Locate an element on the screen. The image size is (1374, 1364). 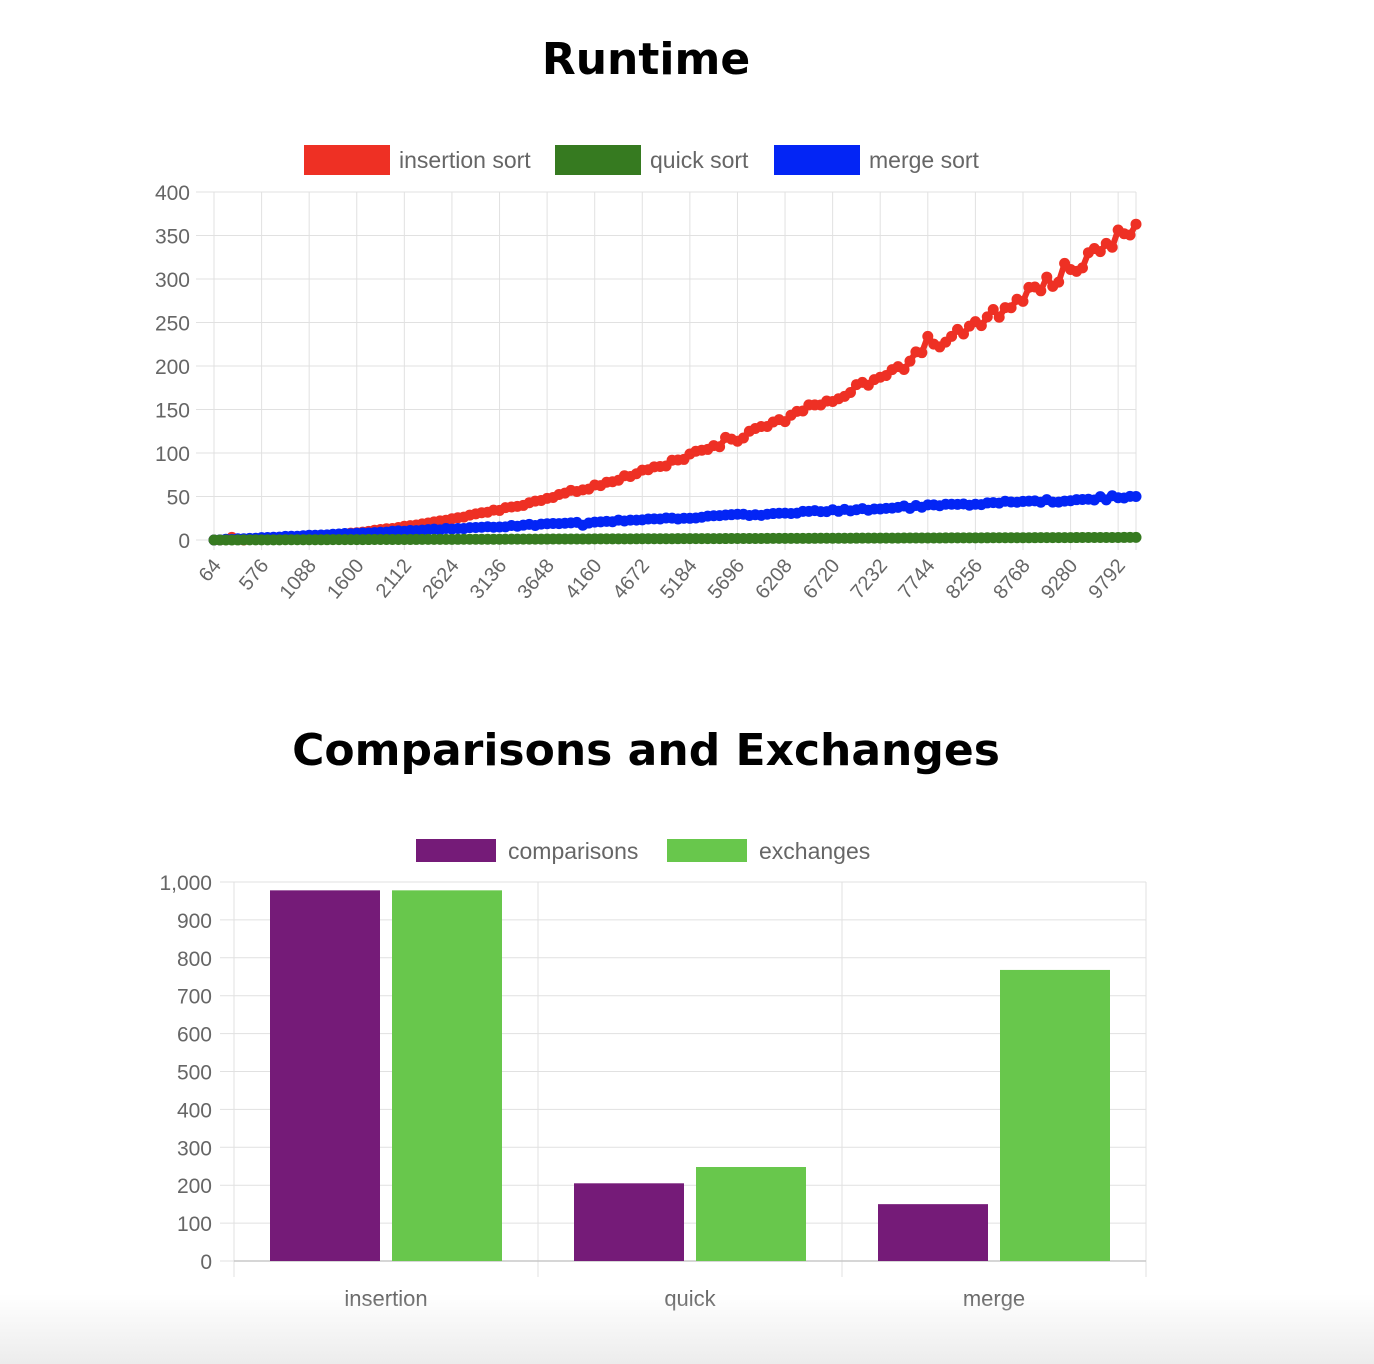
legend-label: insertion sort is located at coordinates (465, 160).